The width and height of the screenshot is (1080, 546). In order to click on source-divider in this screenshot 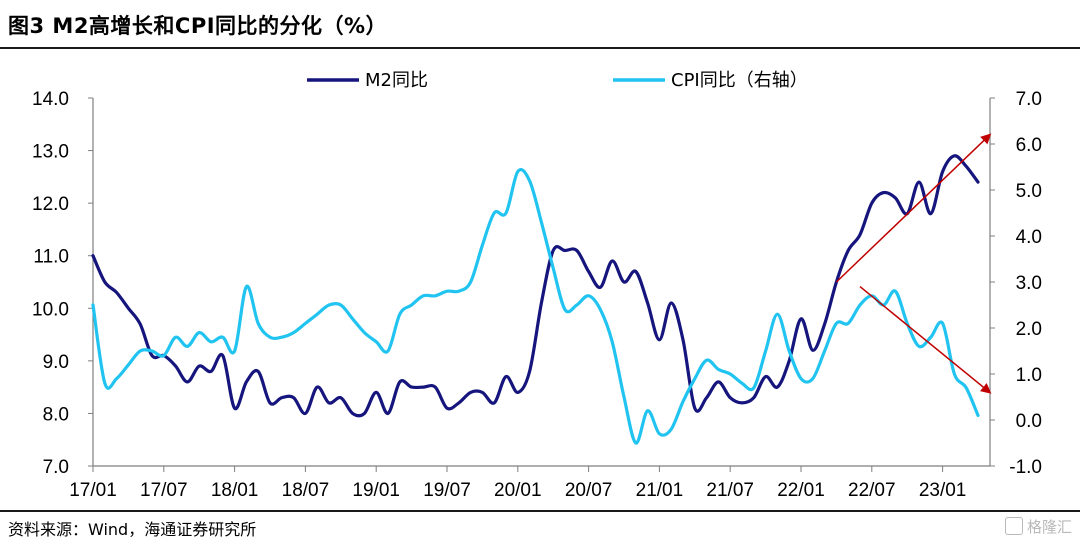, I will do `click(540, 511)`.